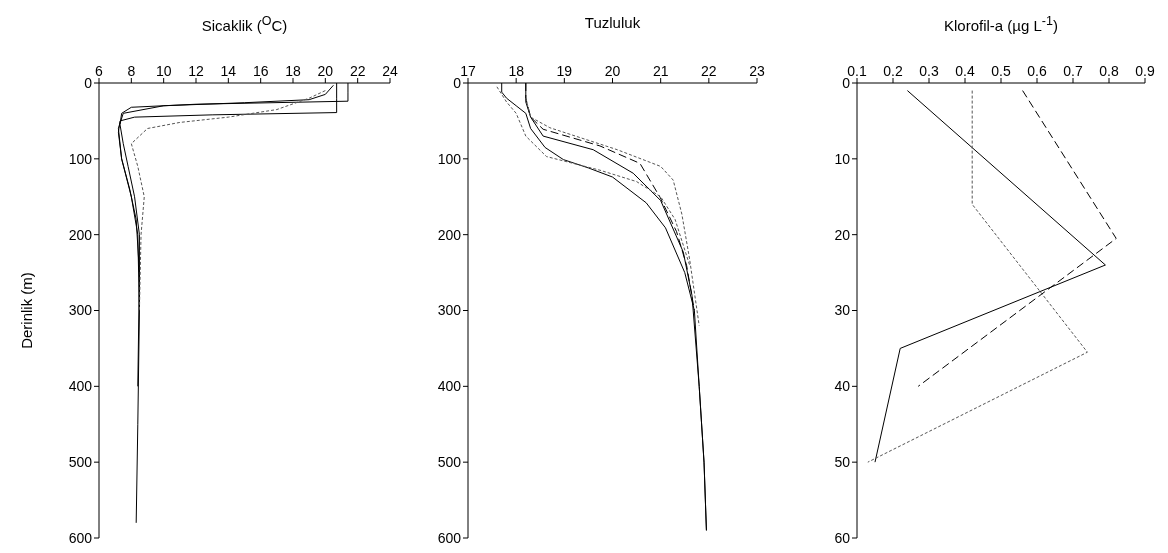 The width and height of the screenshot is (1168, 553). What do you see at coordinates (842, 537) in the screenshot?
I see `y-tick-label: 60` at bounding box center [842, 537].